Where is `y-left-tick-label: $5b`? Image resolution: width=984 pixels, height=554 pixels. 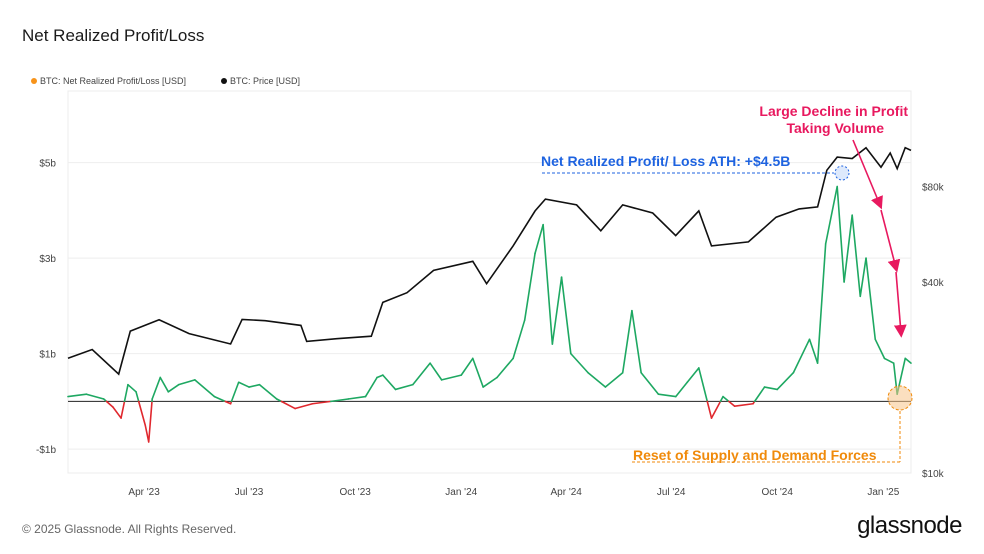
y-left-tick-label: $5b is located at coordinates (47, 164).